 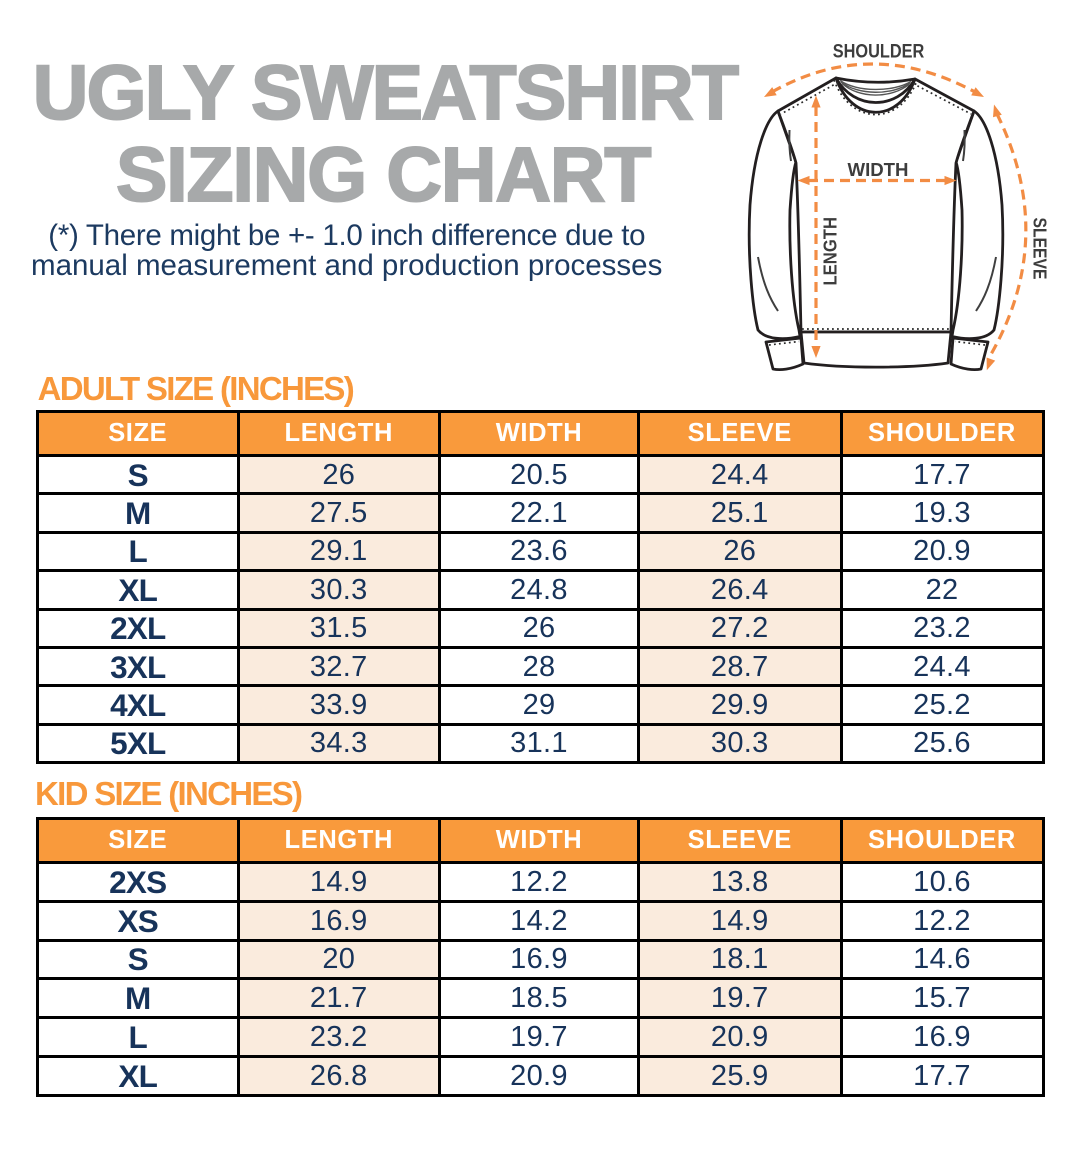 What do you see at coordinates (879, 52) in the screenshot?
I see `svg-text: SHOULDER` at bounding box center [879, 52].